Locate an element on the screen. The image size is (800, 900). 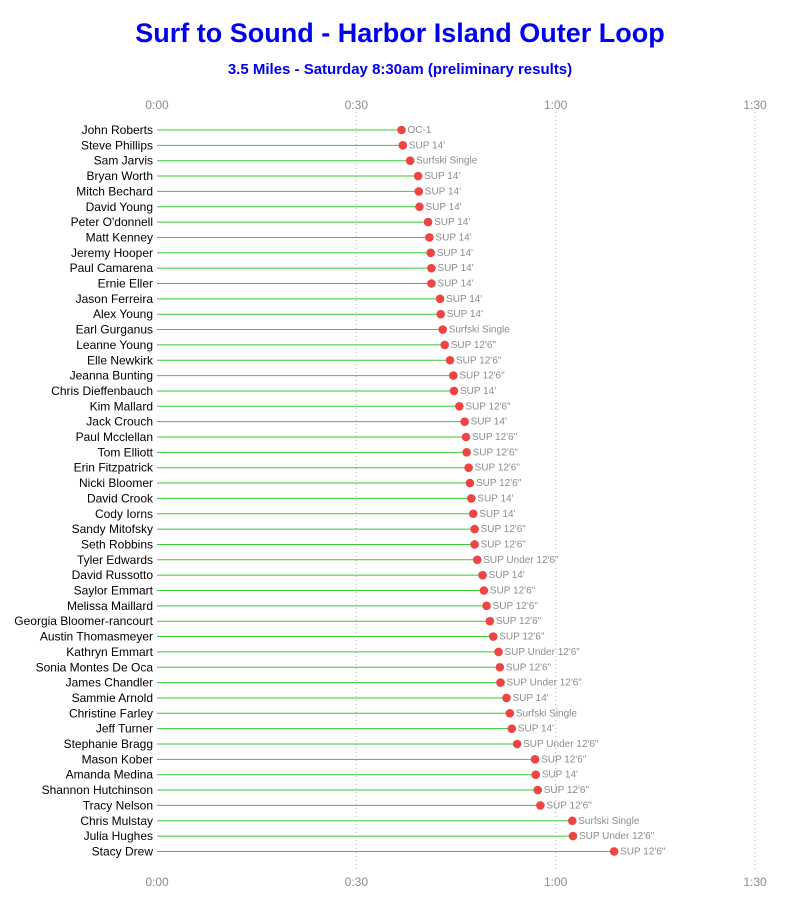
racer-row: Leanne Young SUP 12'6" is located at coordinates (286, 345).